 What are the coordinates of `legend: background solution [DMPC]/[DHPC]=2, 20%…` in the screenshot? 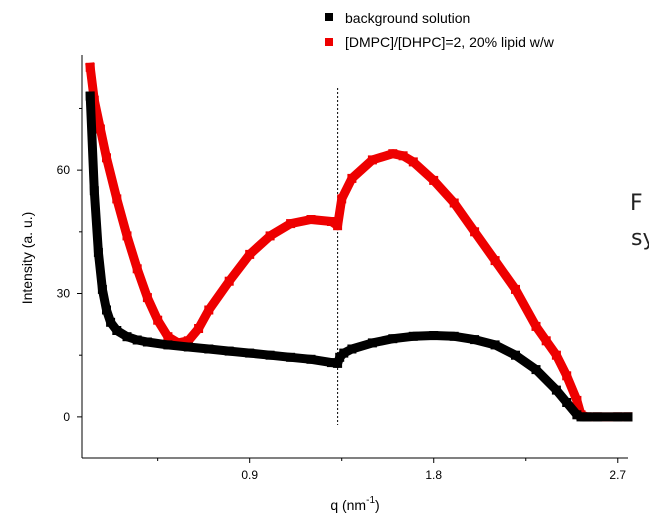 It's located at (440, 30).